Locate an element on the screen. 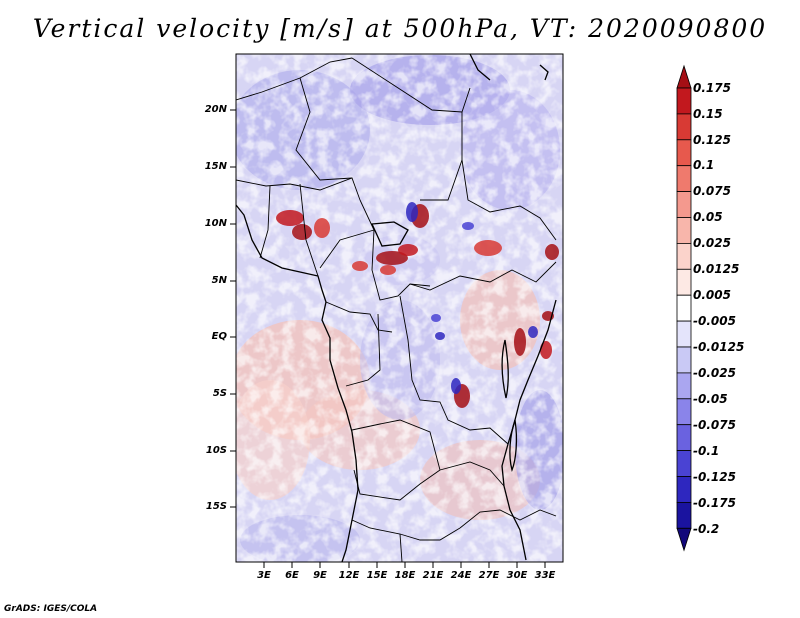 The height and width of the screenshot is (618, 800). lon-ticks is located at coordinates (404, 565).